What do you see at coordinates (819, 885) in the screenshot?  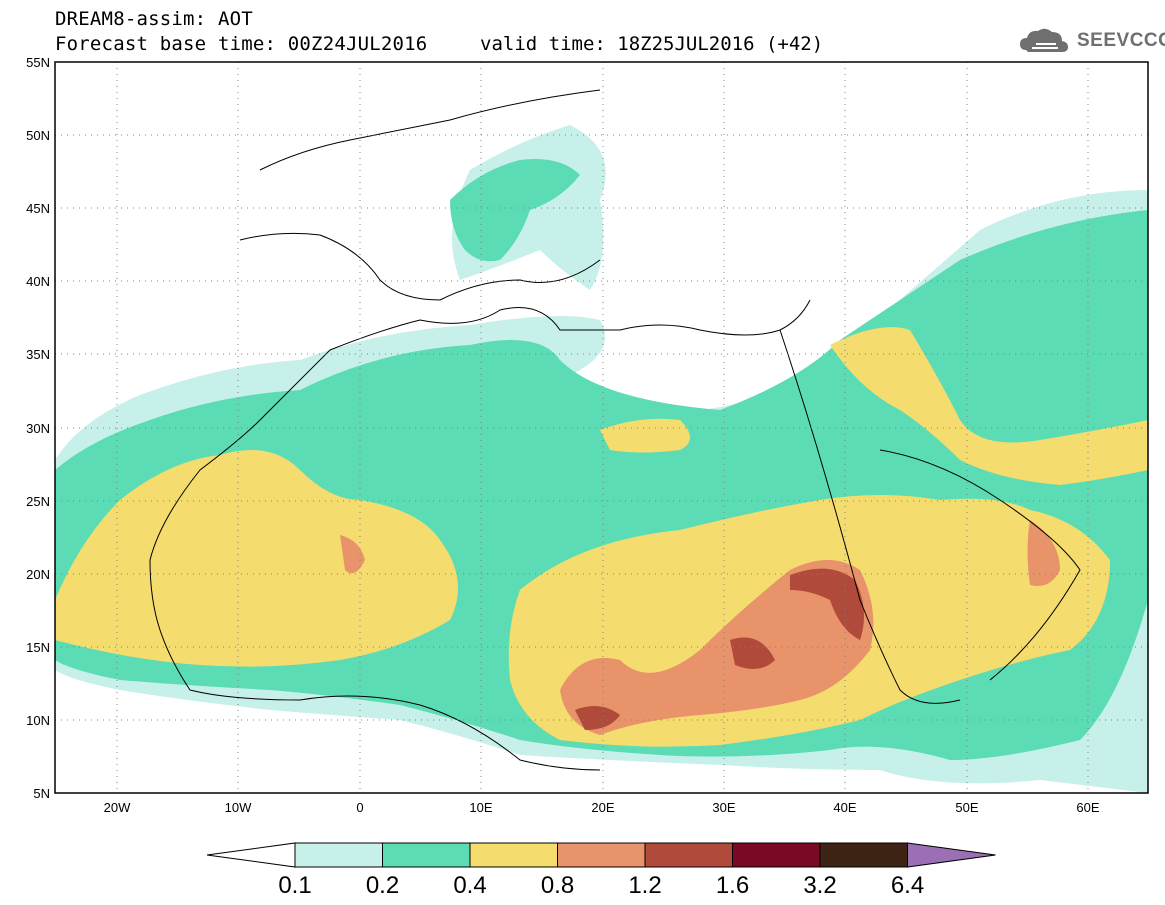 I see `colorbar-tick-label: 3.2` at bounding box center [819, 885].